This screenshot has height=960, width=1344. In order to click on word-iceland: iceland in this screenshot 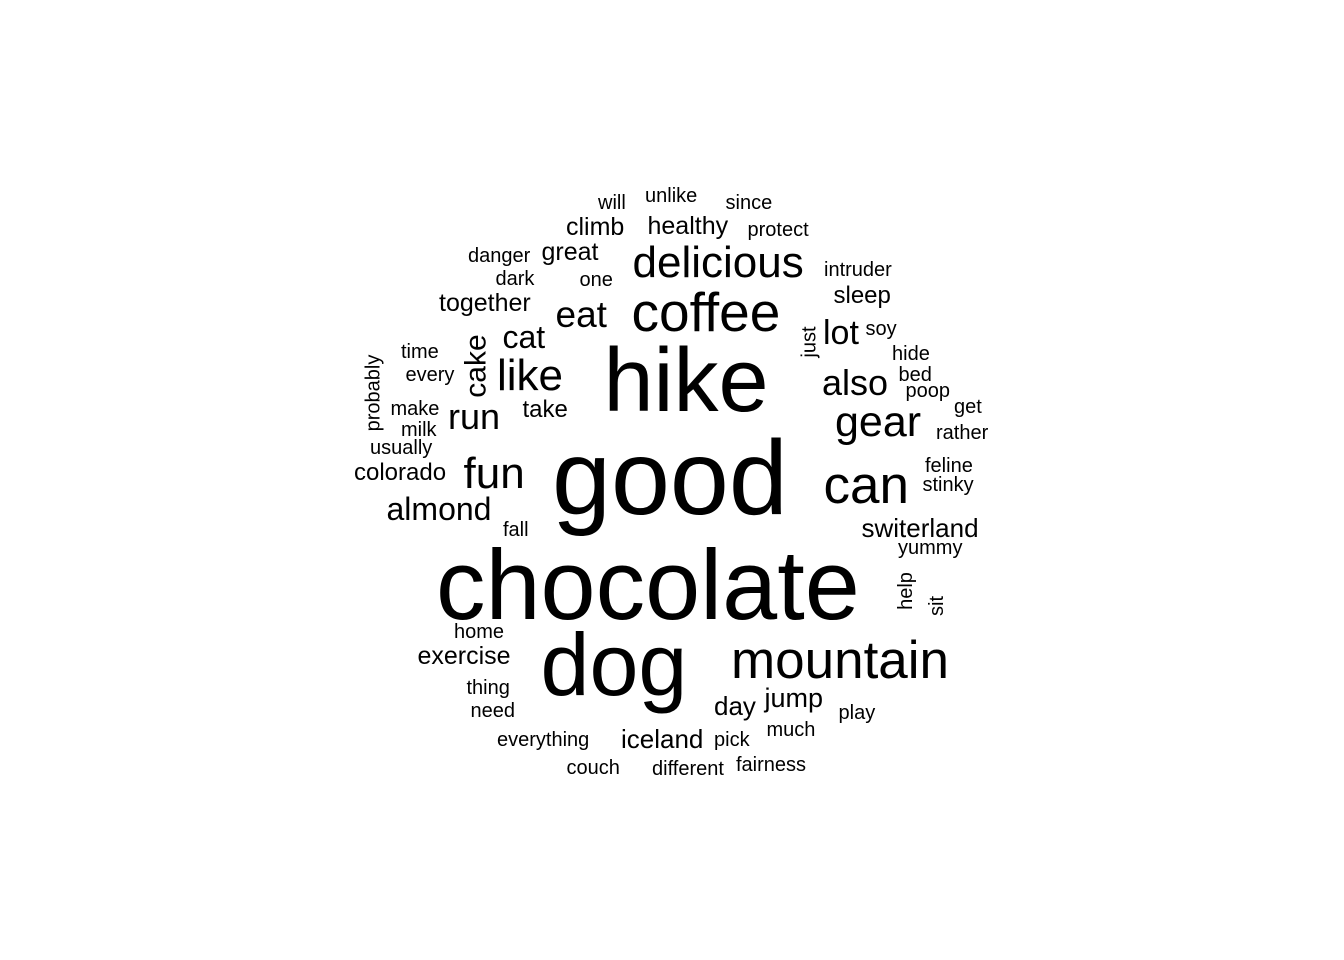, I will do `click(662, 739)`.